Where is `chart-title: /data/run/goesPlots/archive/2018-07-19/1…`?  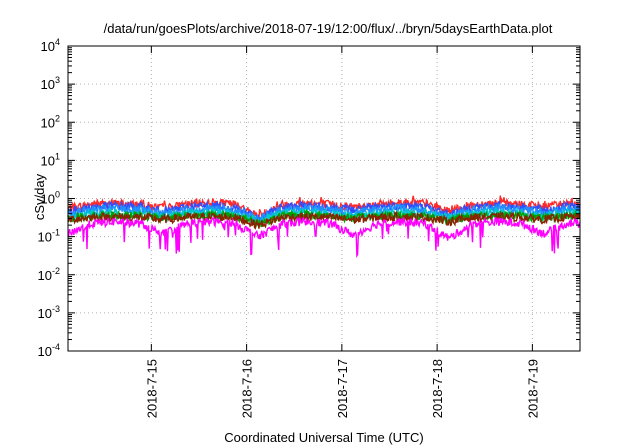
chart-title: /data/run/goesPlots/archive/2018-07-19/1… is located at coordinates (328, 28).